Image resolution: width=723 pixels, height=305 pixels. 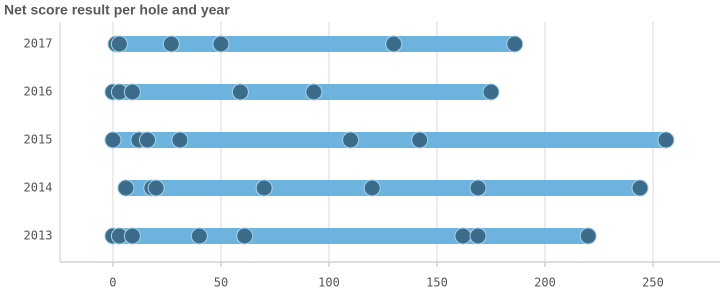 I want to click on y-tick-label: 2016, so click(x=38, y=92).